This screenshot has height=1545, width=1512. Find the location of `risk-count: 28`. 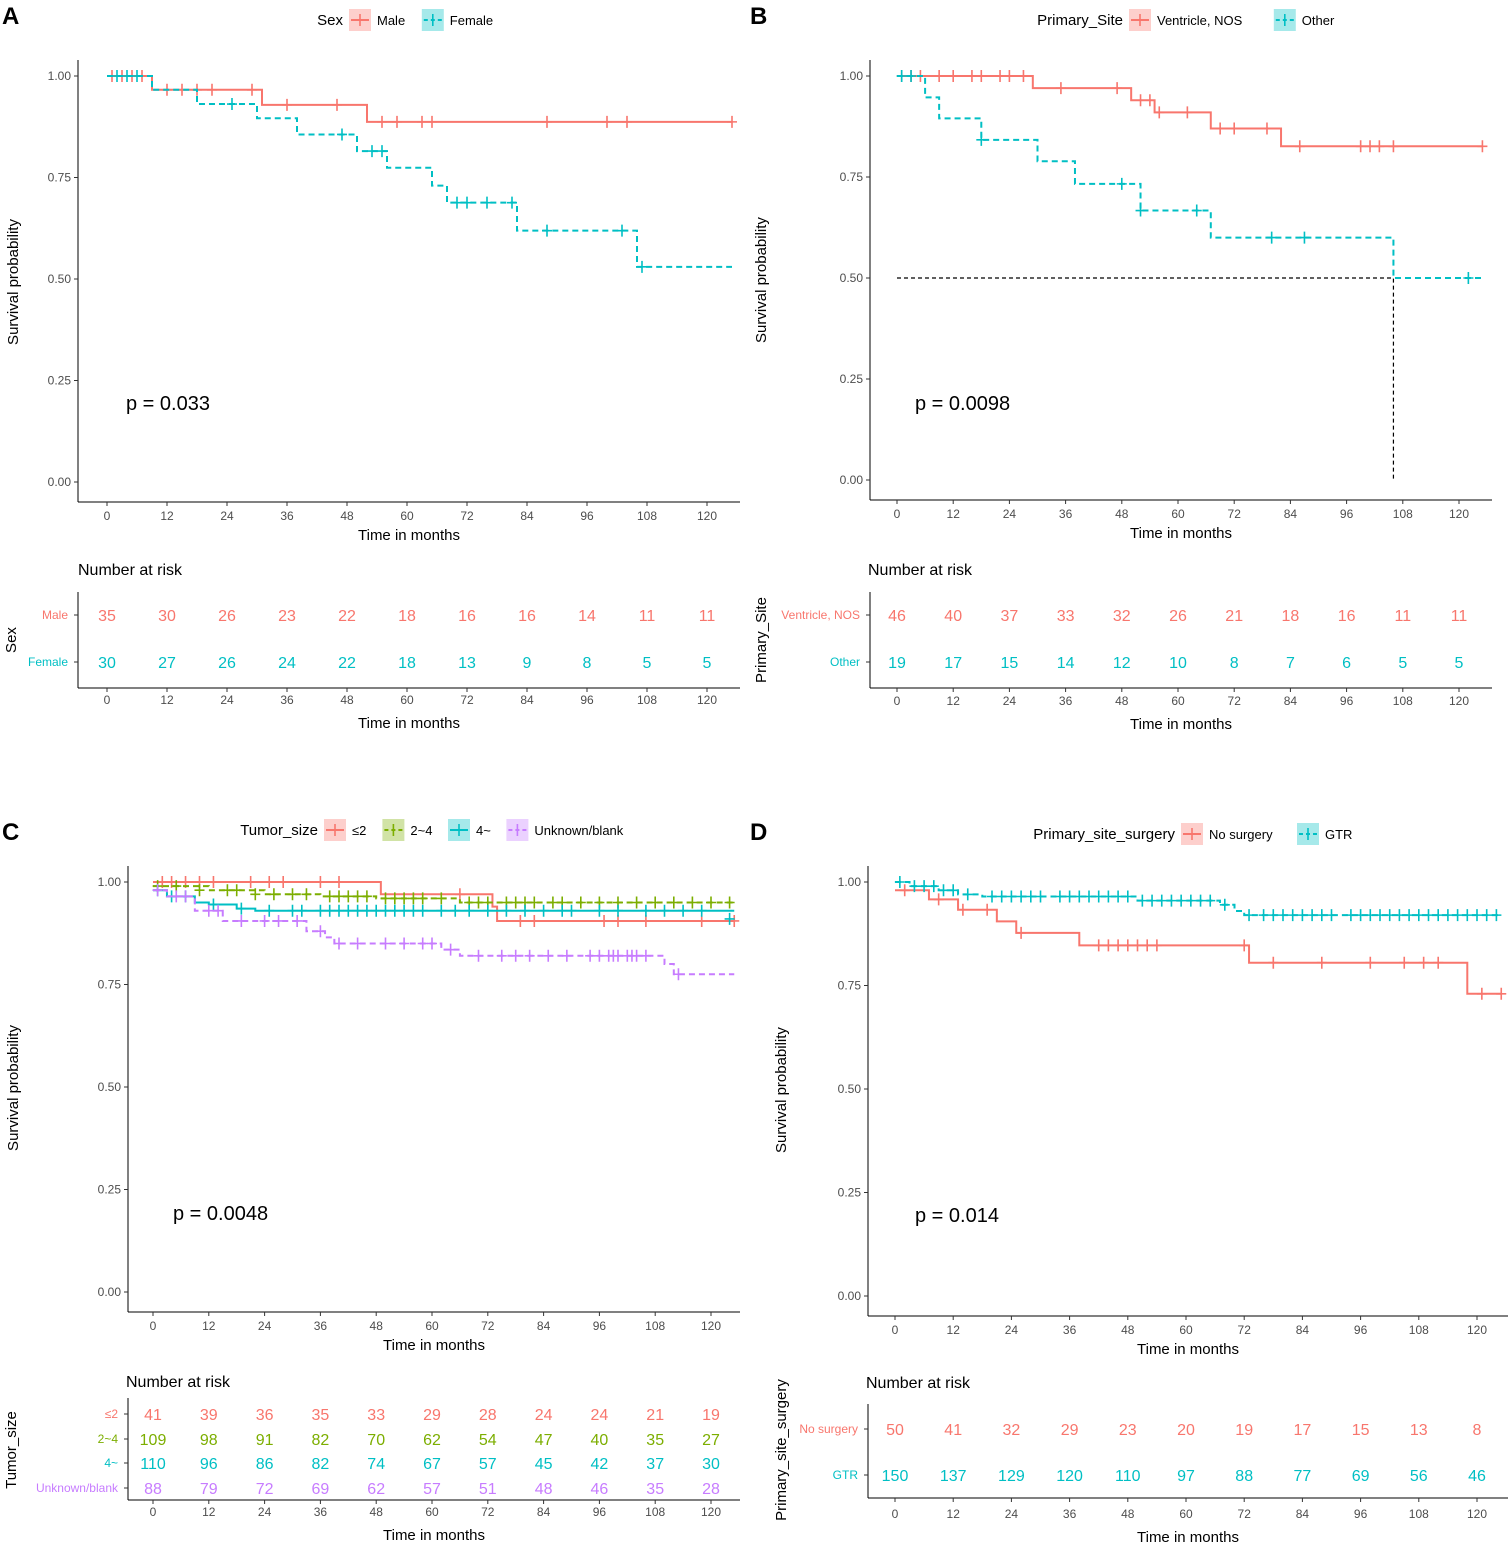

risk-count: 28 is located at coordinates (711, 1489).